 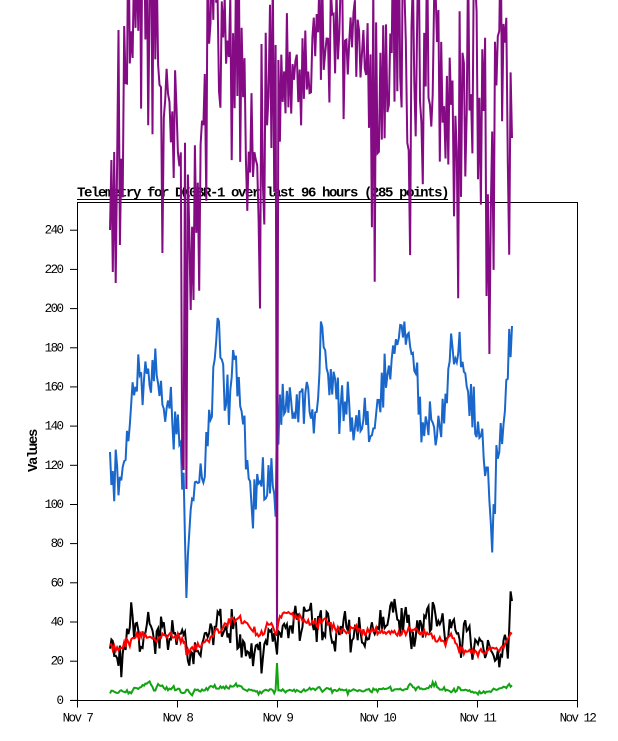 I want to click on svg-text: 160, so click(x=54, y=387).